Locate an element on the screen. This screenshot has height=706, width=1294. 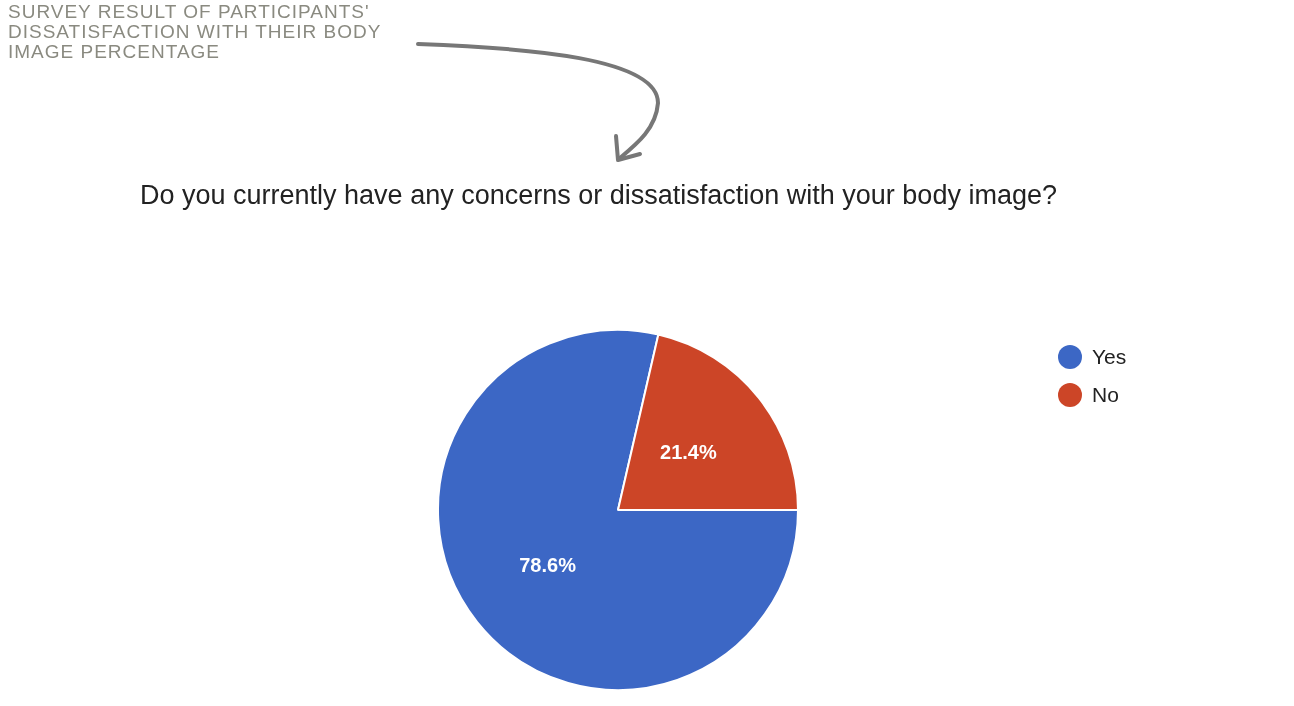
data-label: 78.6% is located at coordinates (548, 564).